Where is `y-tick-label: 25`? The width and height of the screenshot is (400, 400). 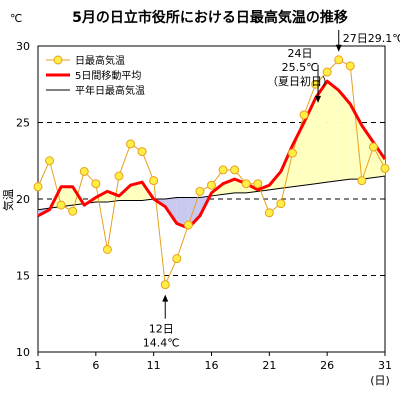 y-tick-label: 25 is located at coordinates (23, 123).